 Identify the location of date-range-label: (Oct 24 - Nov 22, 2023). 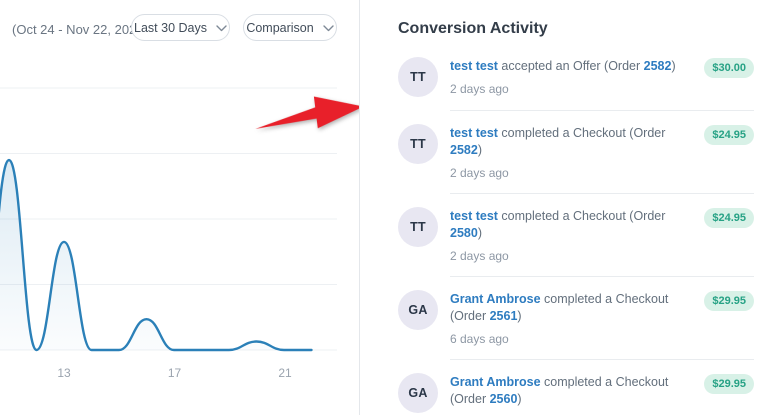
(80, 29).